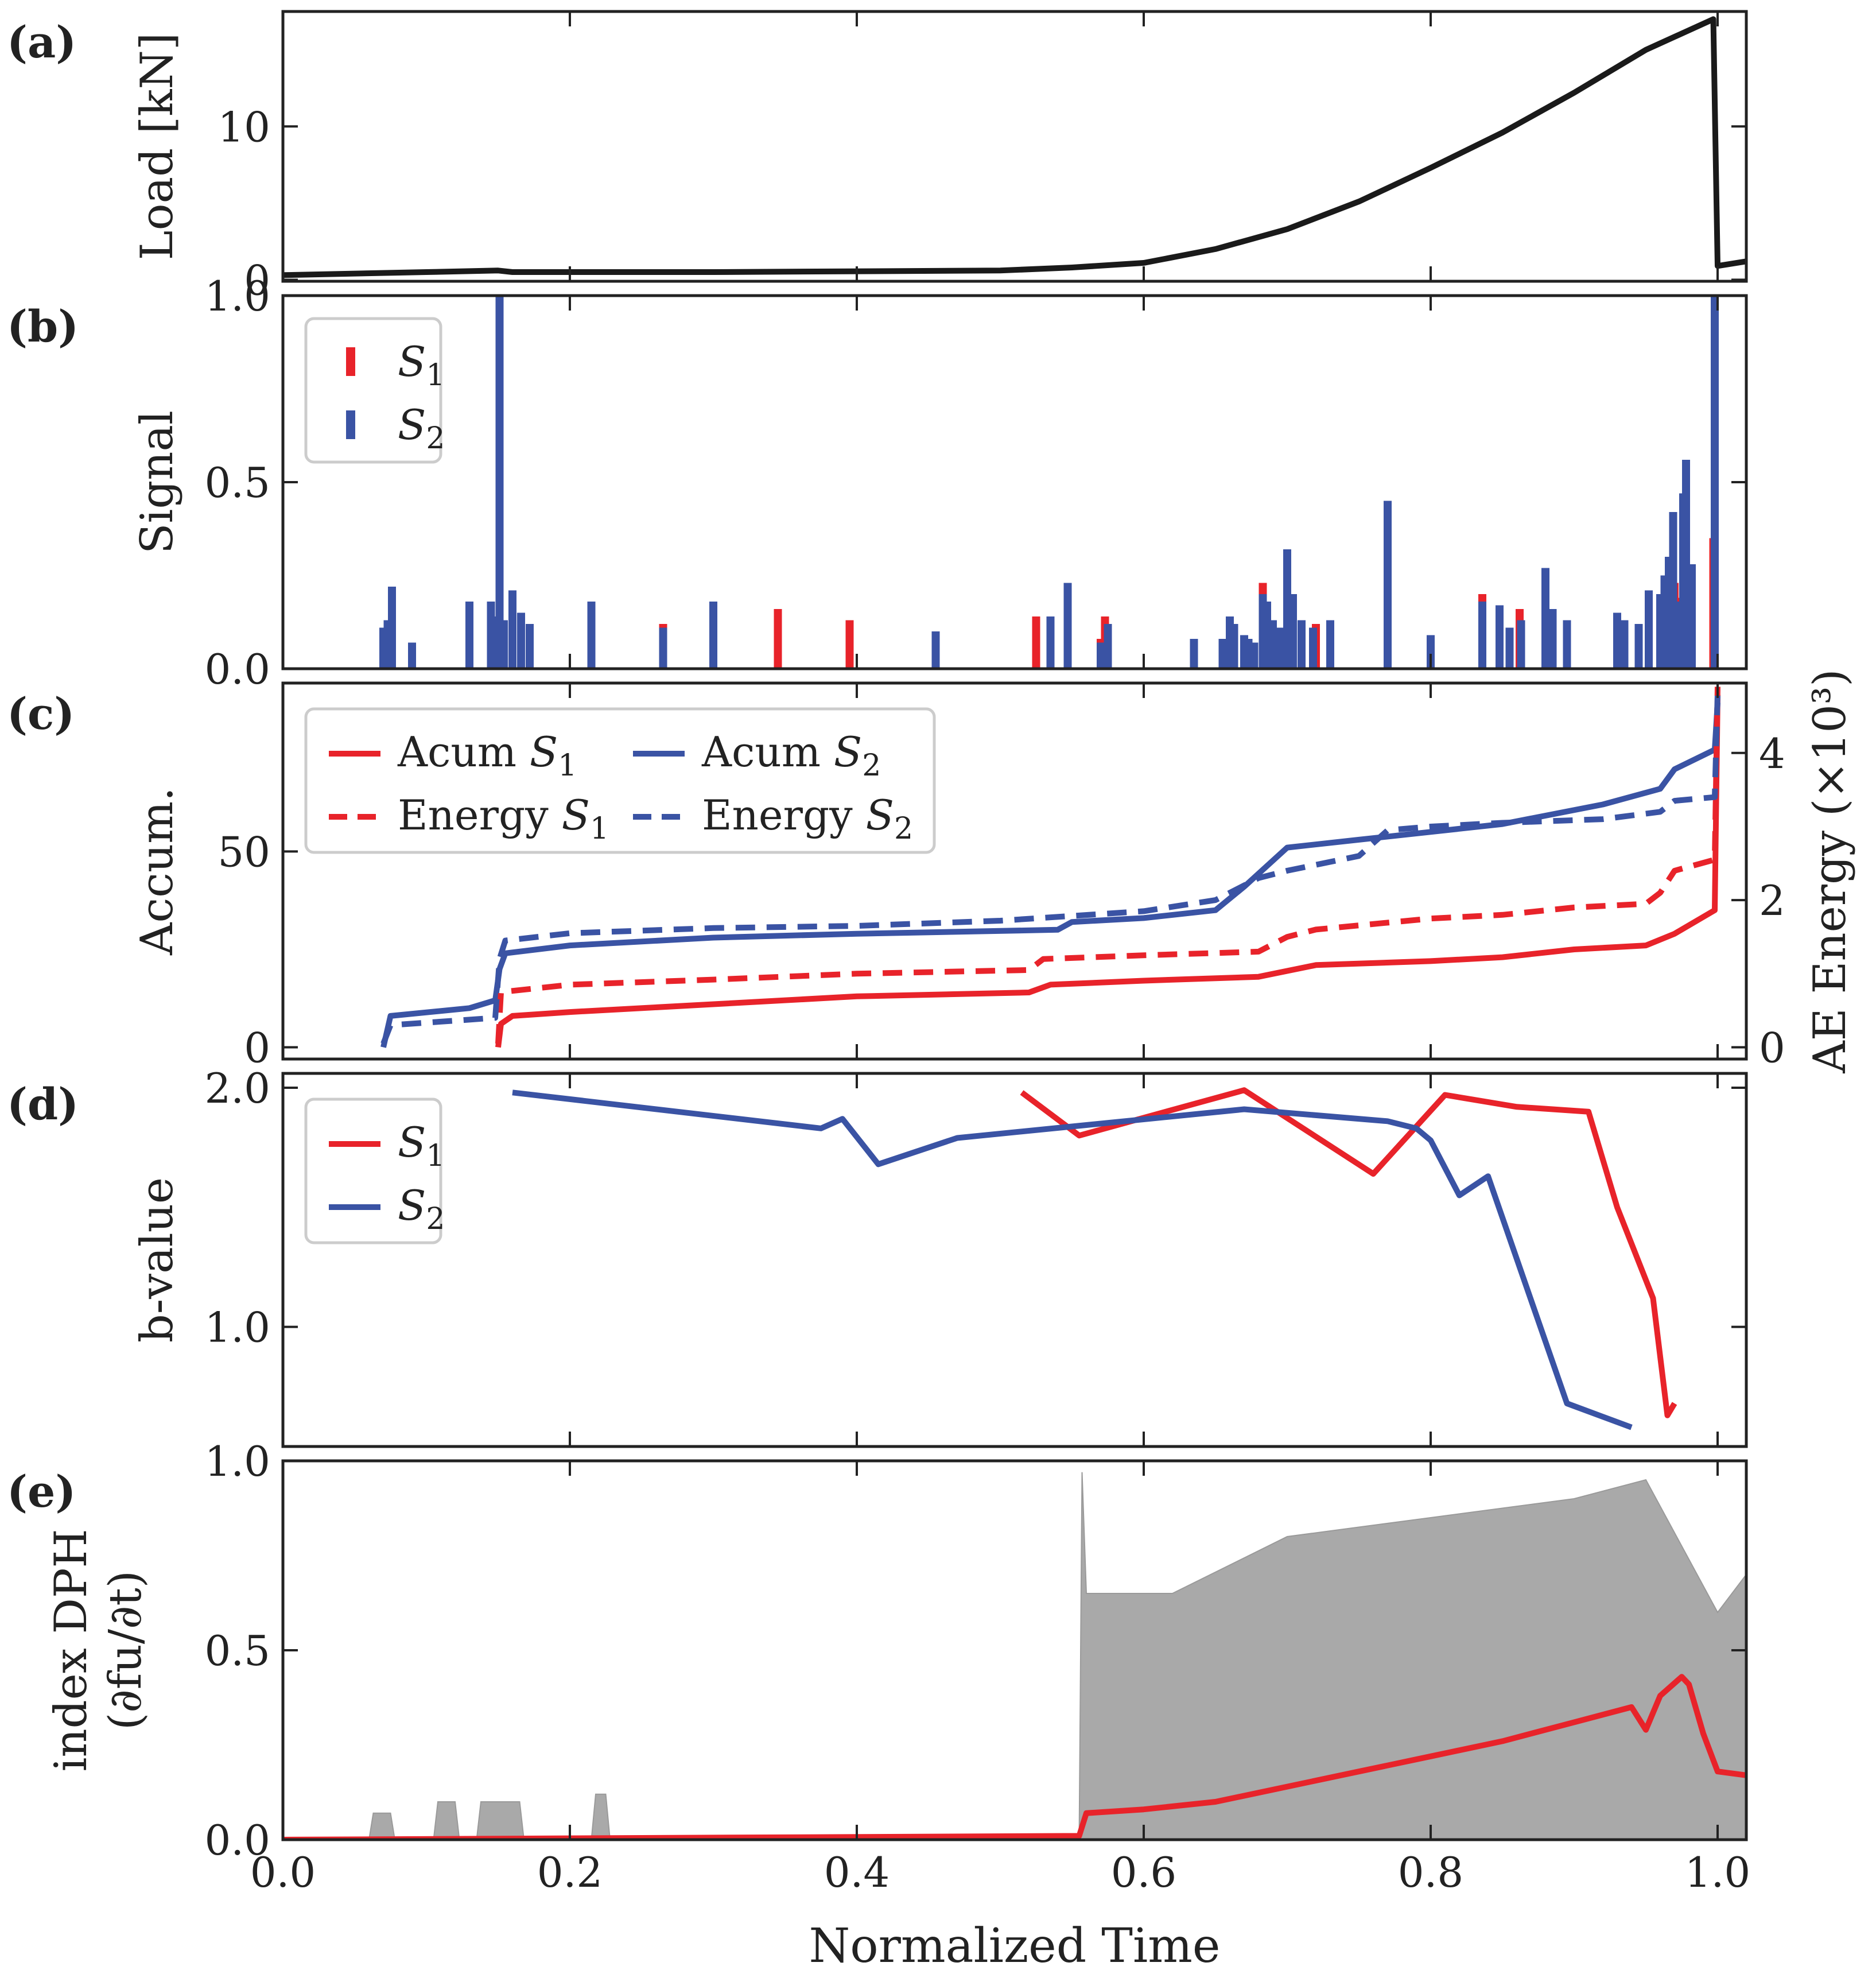 The height and width of the screenshot is (1974, 1876). Describe the element at coordinates (1718, 1872) in the screenshot. I see `x-tick-label: 1.0` at that location.